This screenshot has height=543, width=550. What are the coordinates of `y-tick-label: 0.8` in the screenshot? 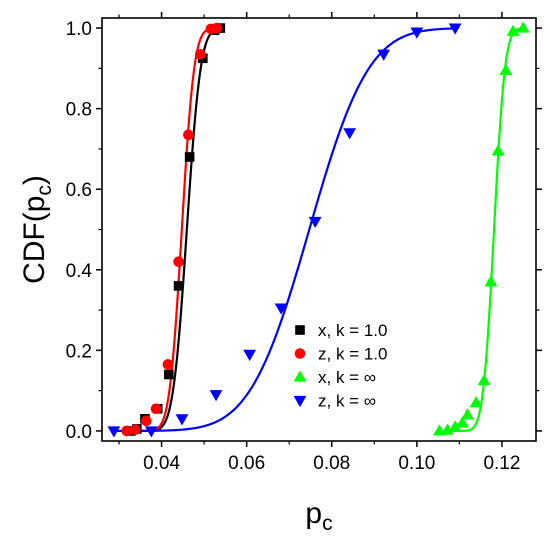 It's located at (79, 110).